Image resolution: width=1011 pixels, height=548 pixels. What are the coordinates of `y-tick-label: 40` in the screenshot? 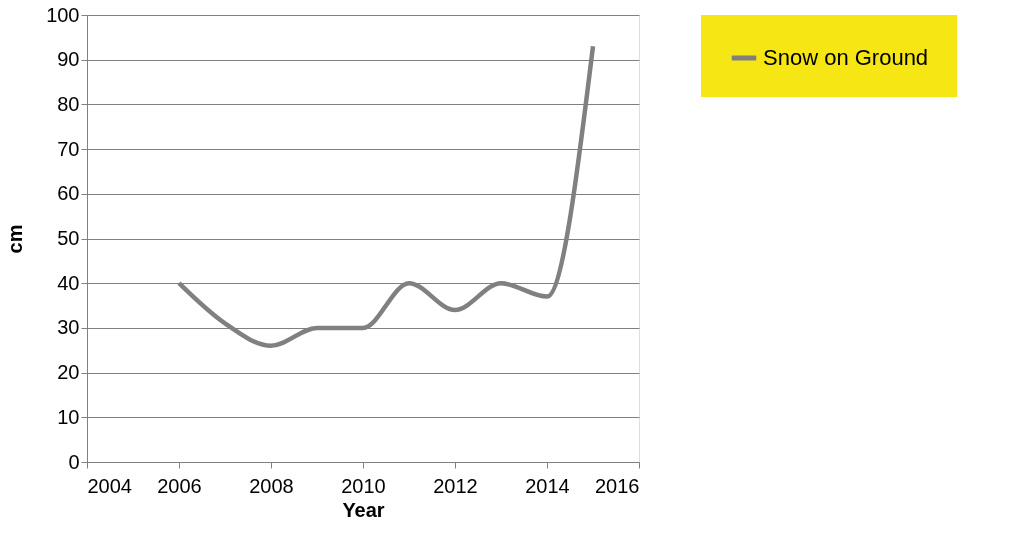 It's located at (68, 282).